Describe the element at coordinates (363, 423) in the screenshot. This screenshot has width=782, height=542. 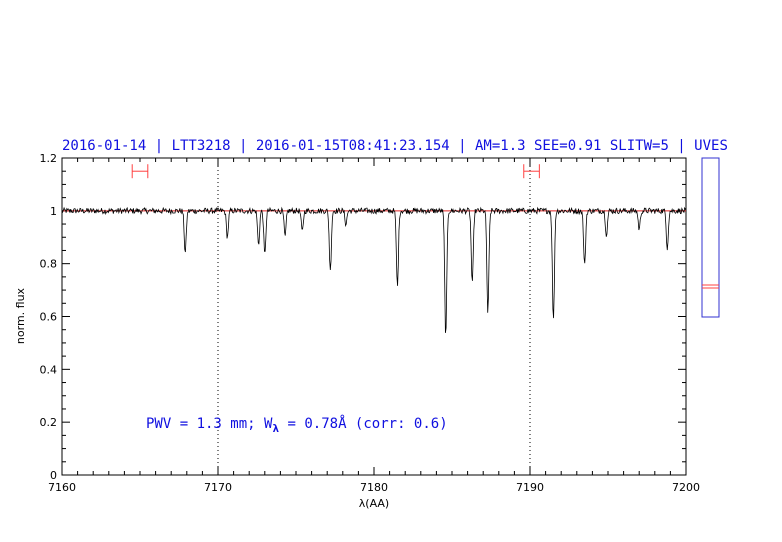
I see `annotation-suffix: = 0.78Å (corr: 0.6)` at that location.